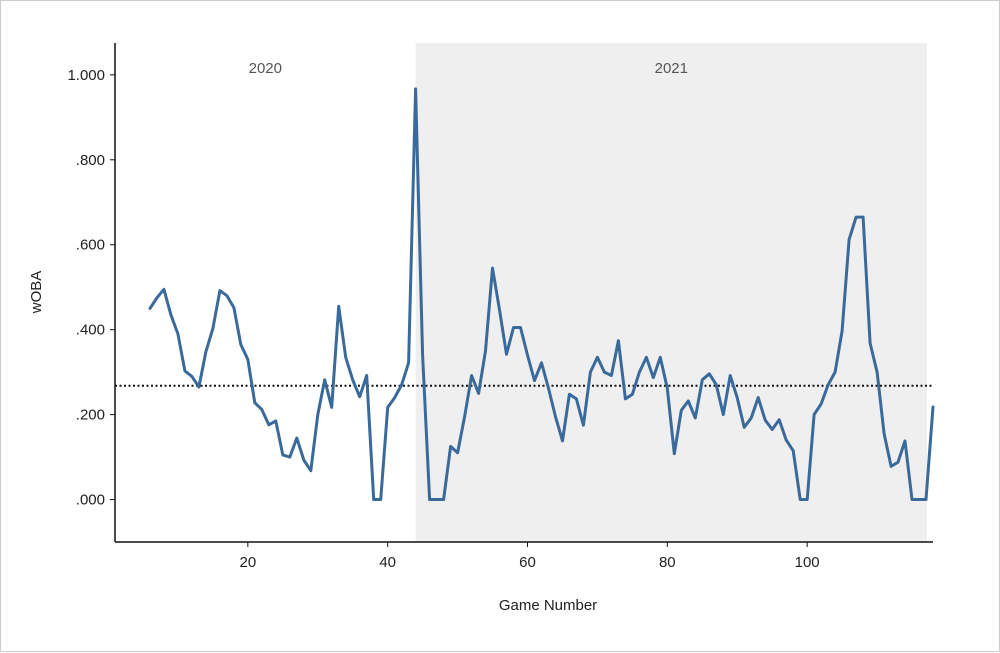  I want to click on season-label-0: 2020, so click(265, 68).